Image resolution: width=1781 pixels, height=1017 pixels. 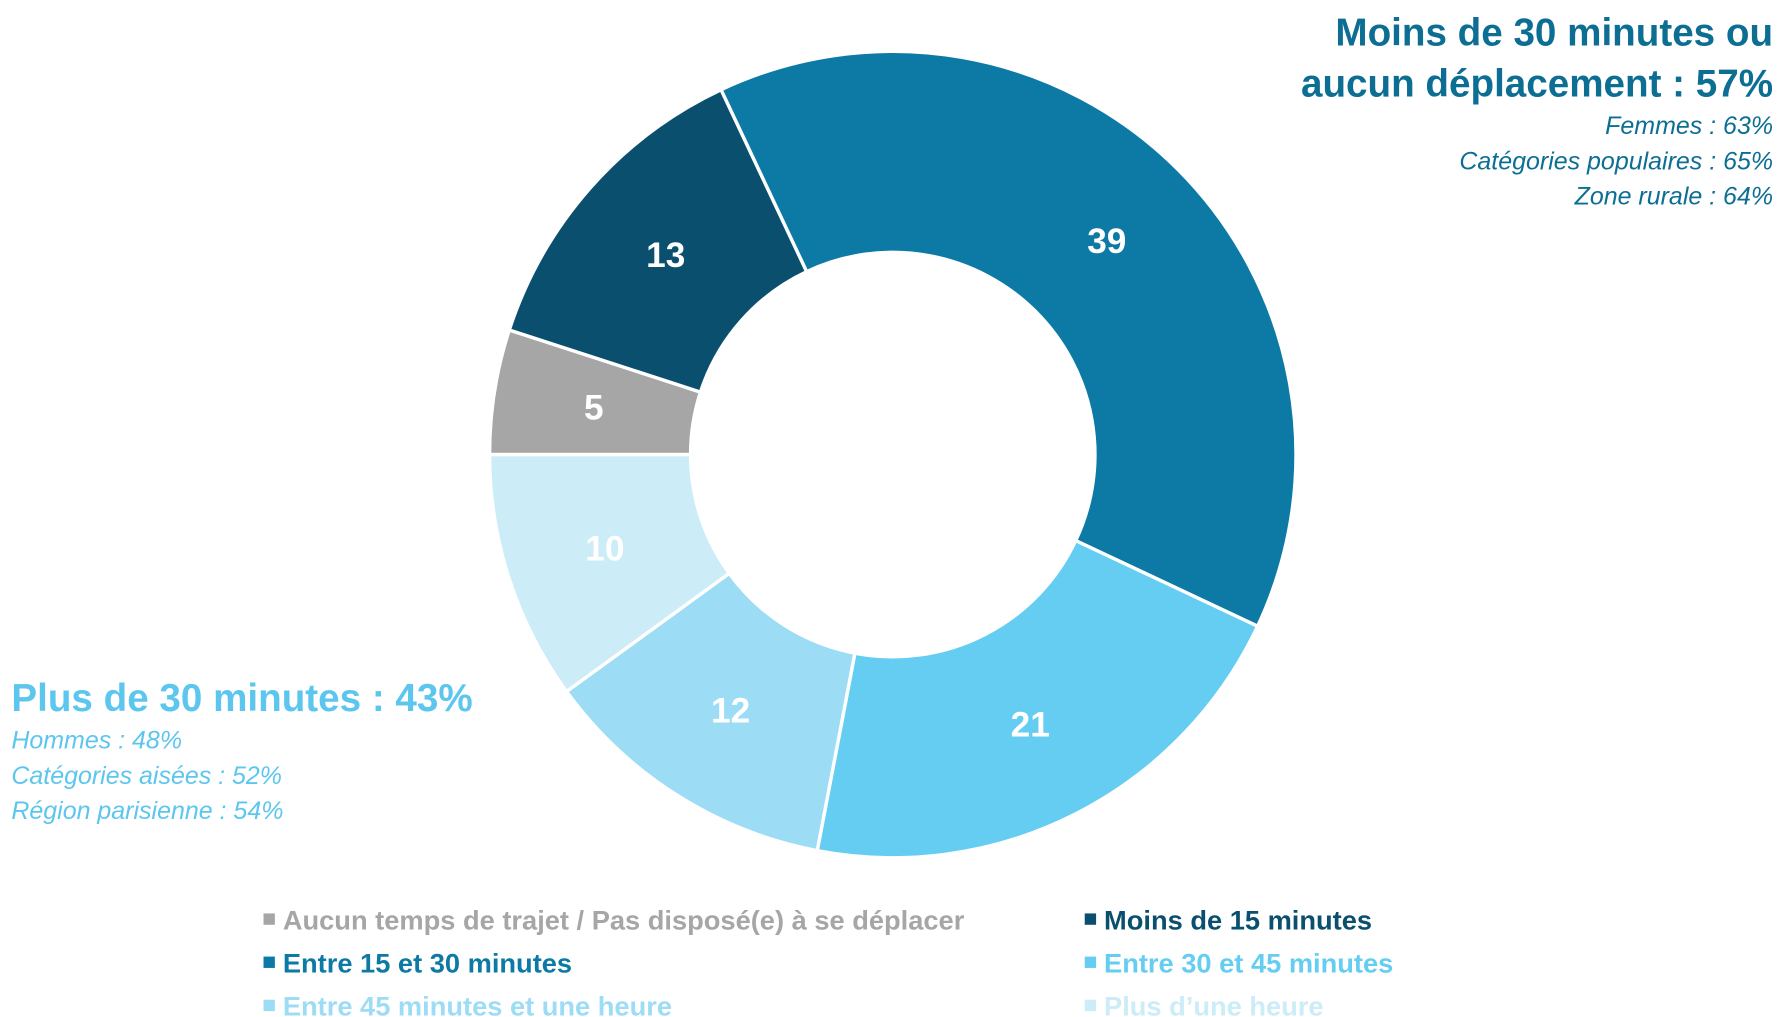 What do you see at coordinates (665, 255) in the screenshot?
I see `data-label: 13` at bounding box center [665, 255].